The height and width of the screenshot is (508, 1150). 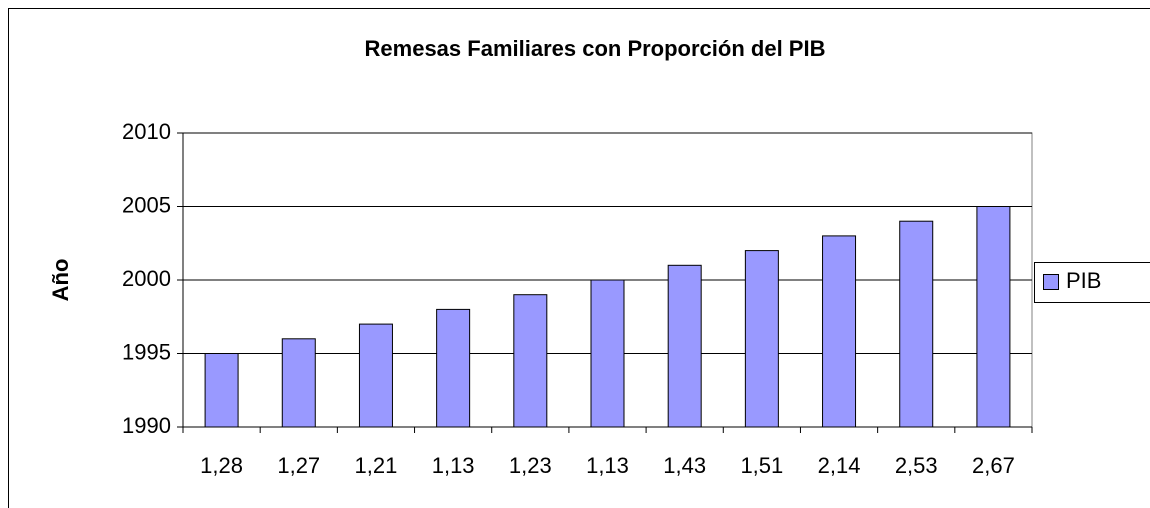 I want to click on legend-swatch, so click(x=1051, y=282).